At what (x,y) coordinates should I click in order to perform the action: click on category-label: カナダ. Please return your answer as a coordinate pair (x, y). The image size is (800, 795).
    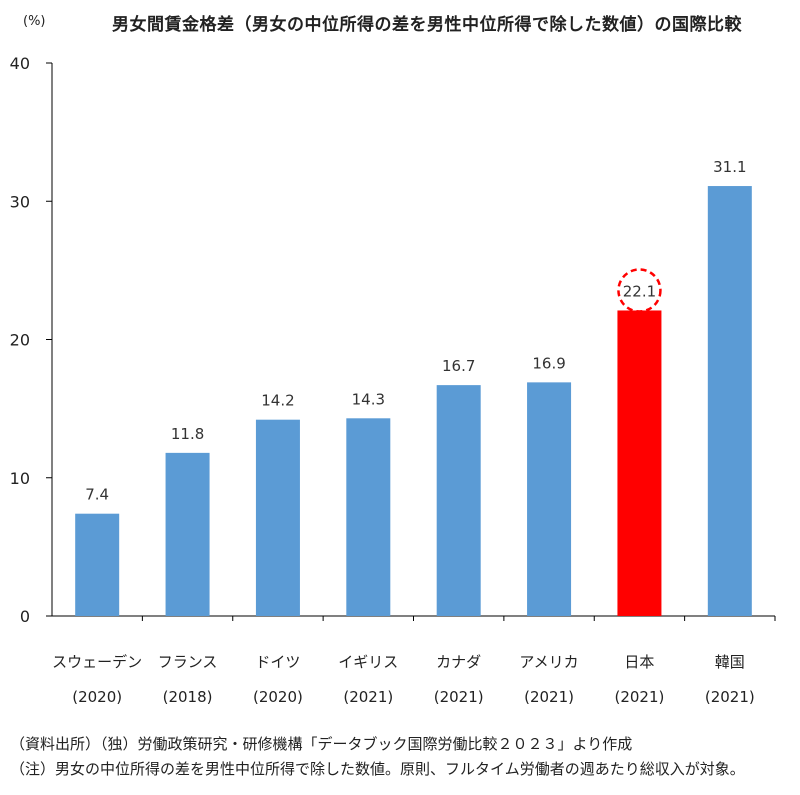
    Looking at the image, I should click on (458, 662).